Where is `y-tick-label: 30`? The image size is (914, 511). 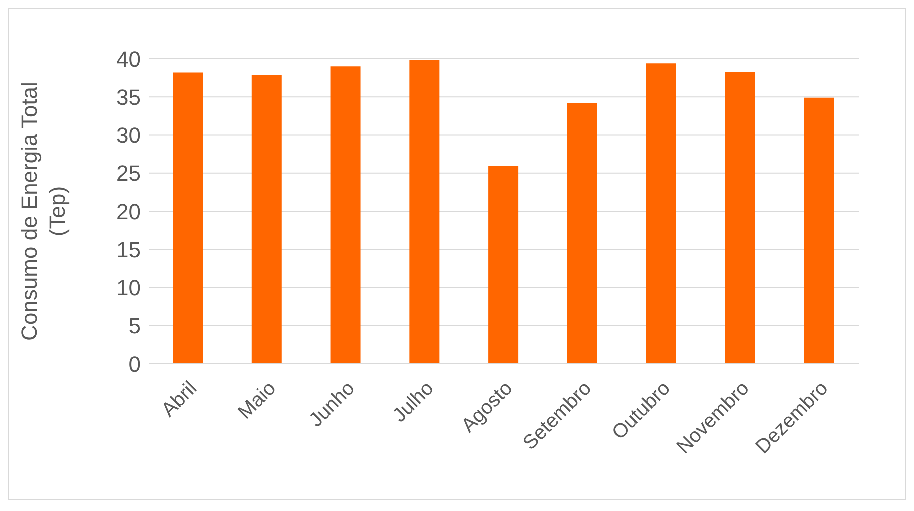 y-tick-label: 30 is located at coordinates (128, 135).